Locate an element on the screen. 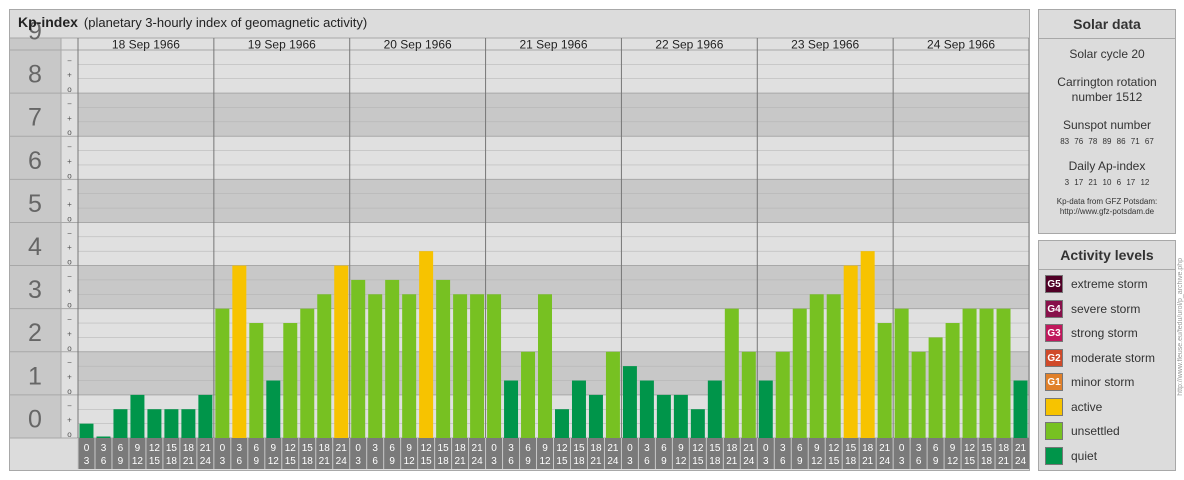 This screenshot has height=480, width=1184. y-tick-label: 5 is located at coordinates (35, 204).